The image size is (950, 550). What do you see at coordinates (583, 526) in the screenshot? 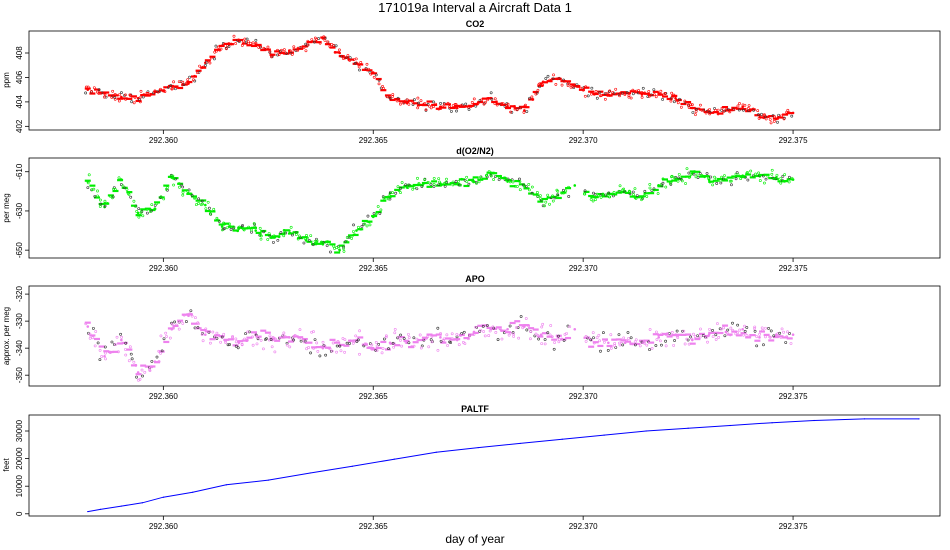
I see `x-tick-label: 292.370` at bounding box center [583, 526].